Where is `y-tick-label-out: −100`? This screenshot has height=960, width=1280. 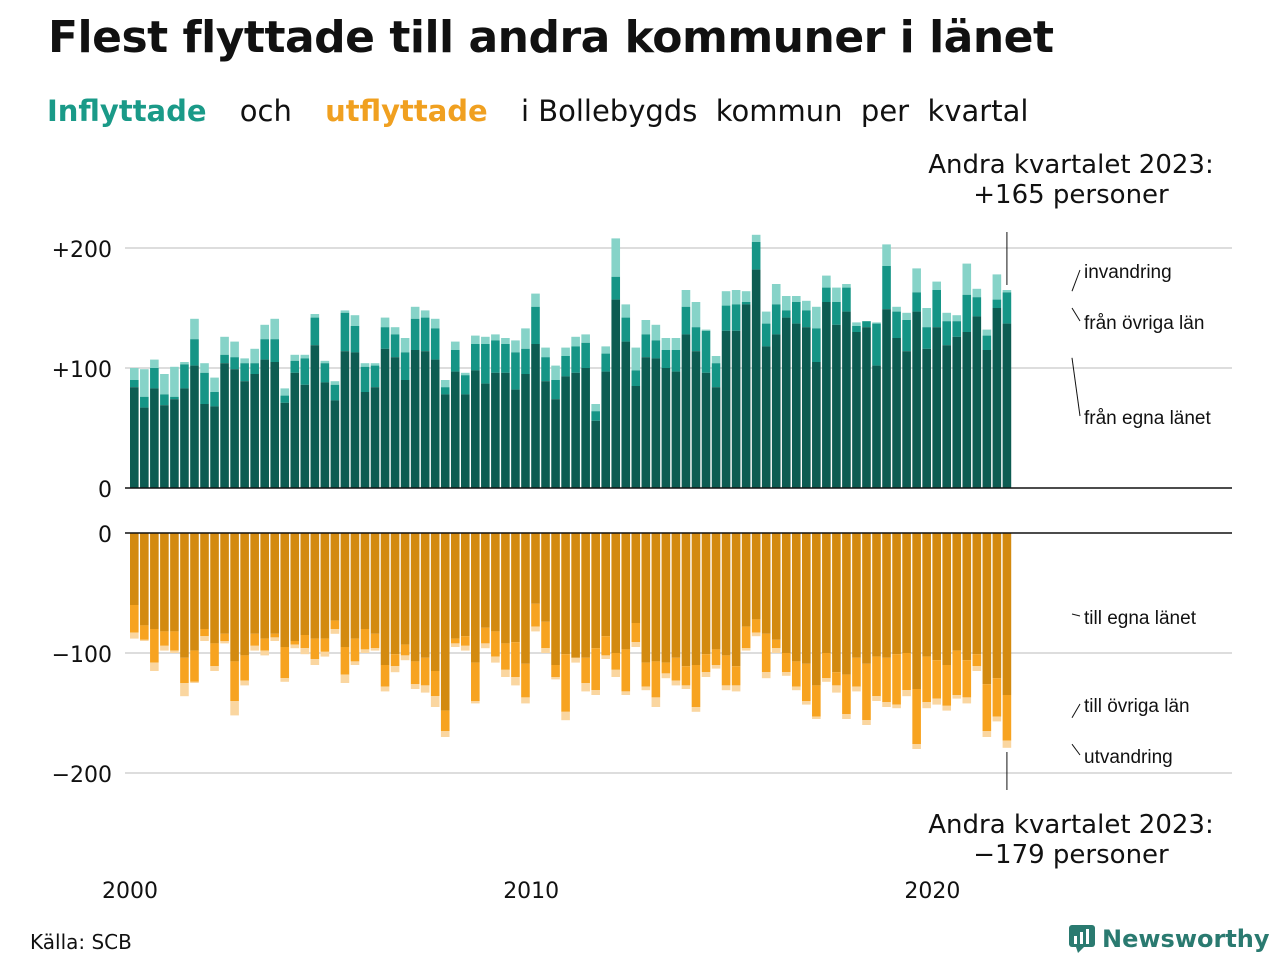
y-tick-label-out: −100 is located at coordinates (82, 655).